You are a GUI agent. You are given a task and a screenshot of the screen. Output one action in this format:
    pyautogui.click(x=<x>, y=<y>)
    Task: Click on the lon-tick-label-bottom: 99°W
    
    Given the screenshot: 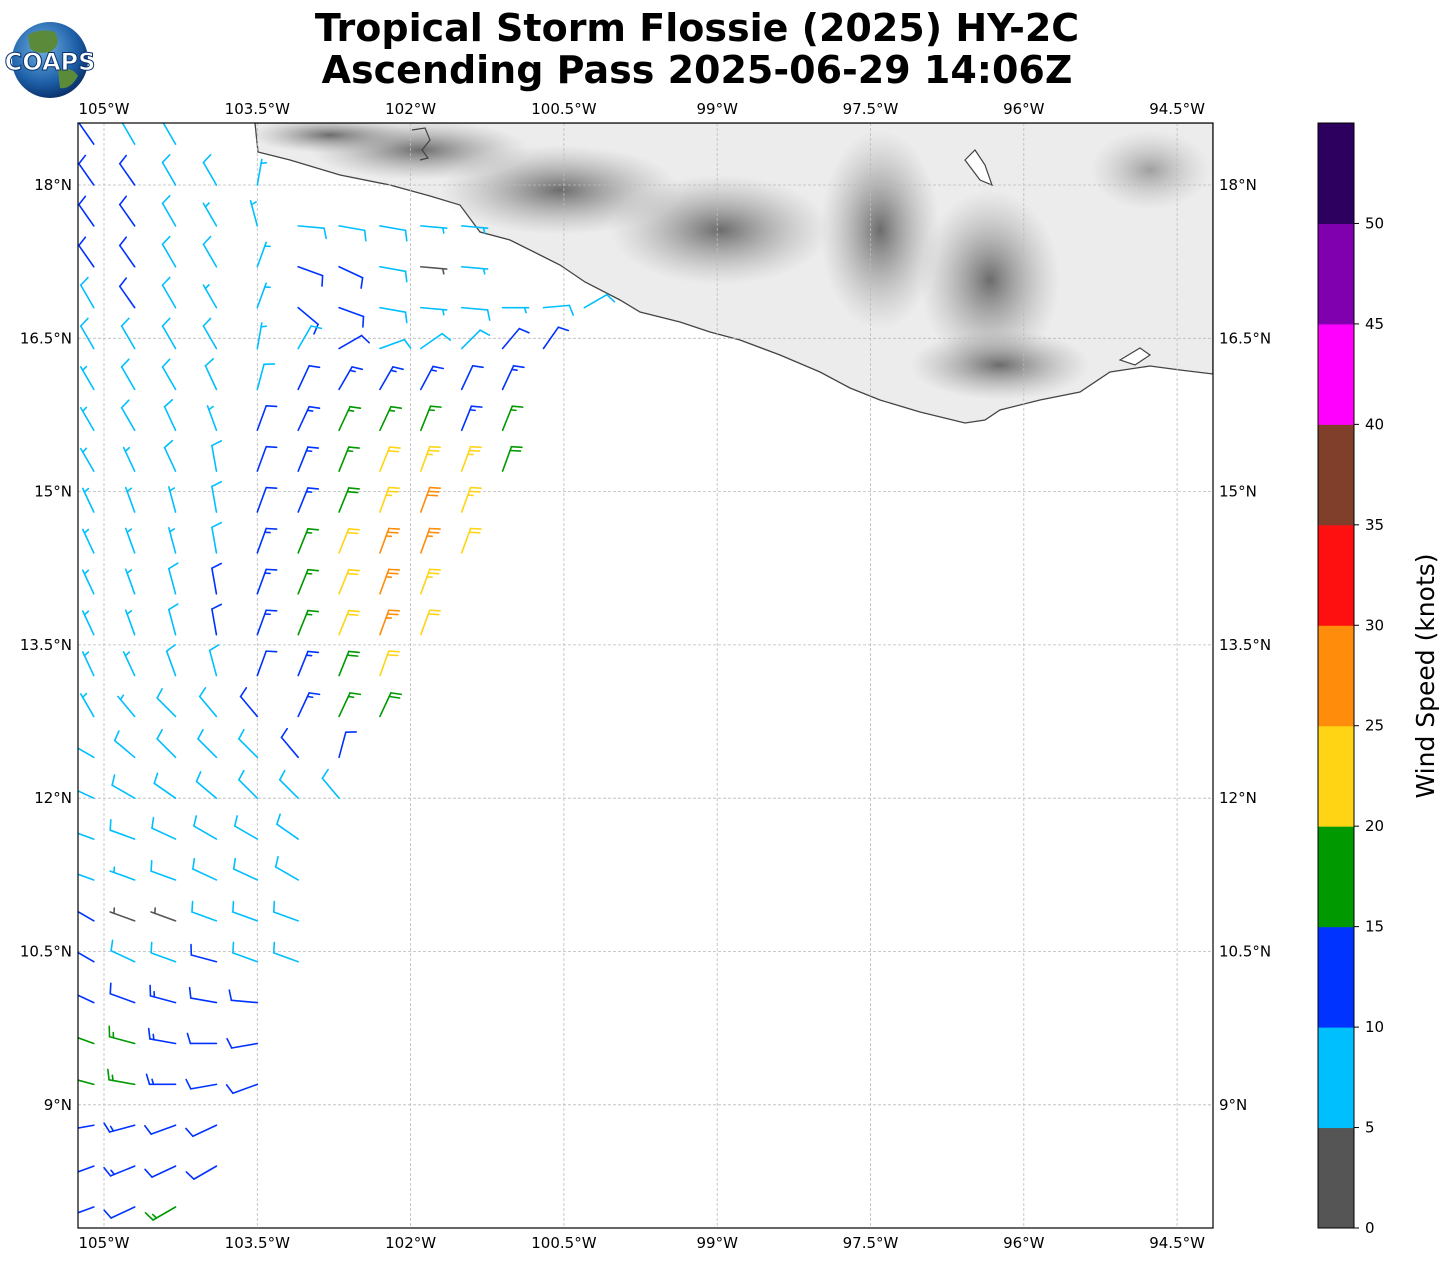 What is the action you would take?
    pyautogui.click(x=717, y=1243)
    